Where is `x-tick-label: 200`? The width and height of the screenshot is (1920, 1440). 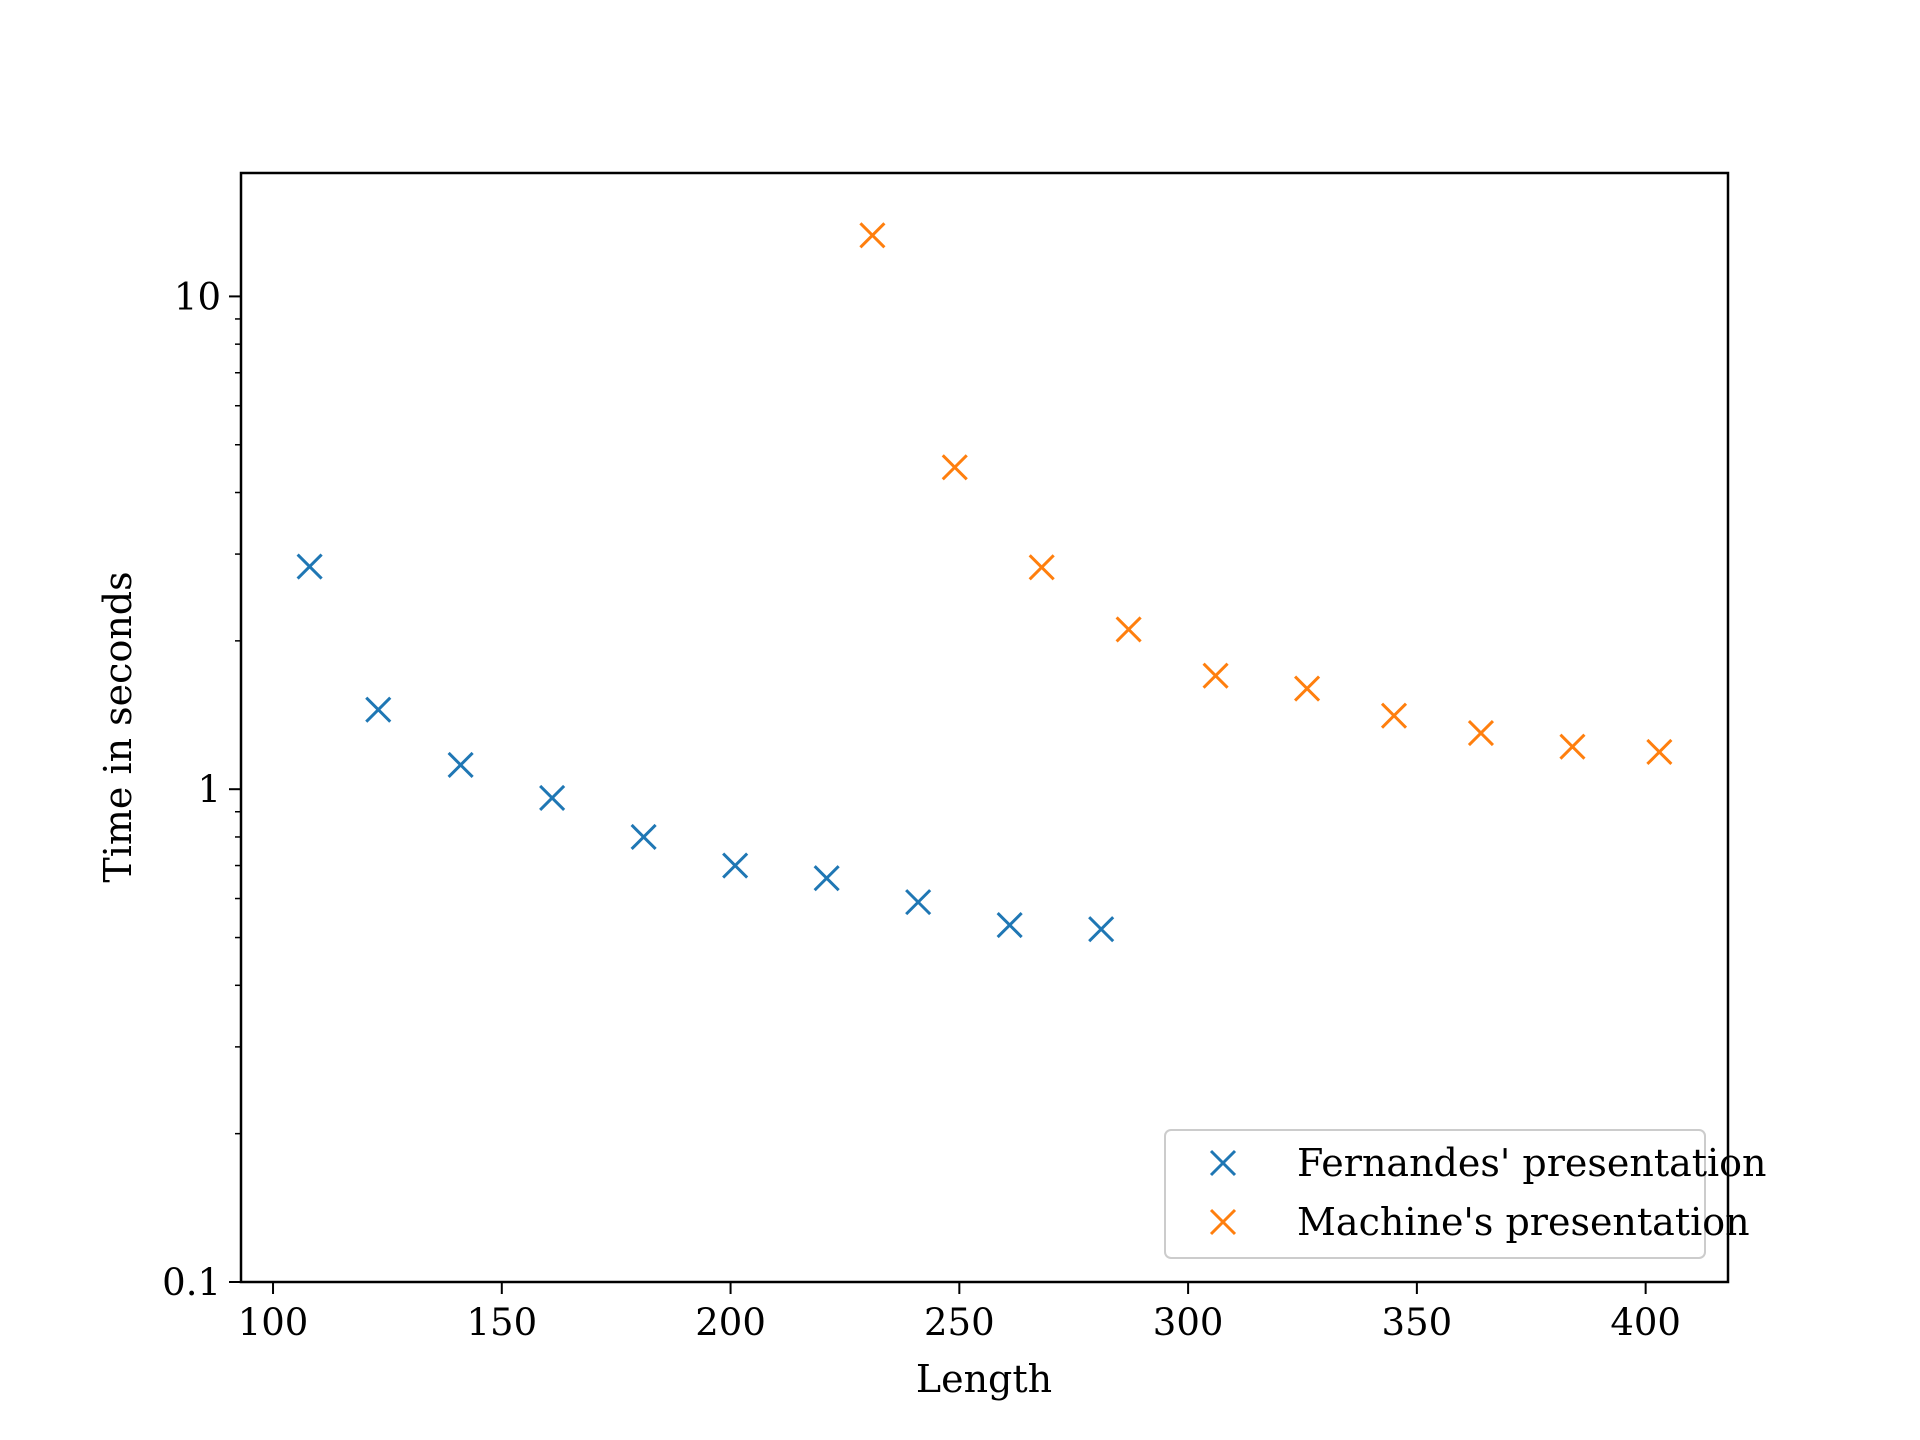
x-tick-label: 200 is located at coordinates (730, 1322).